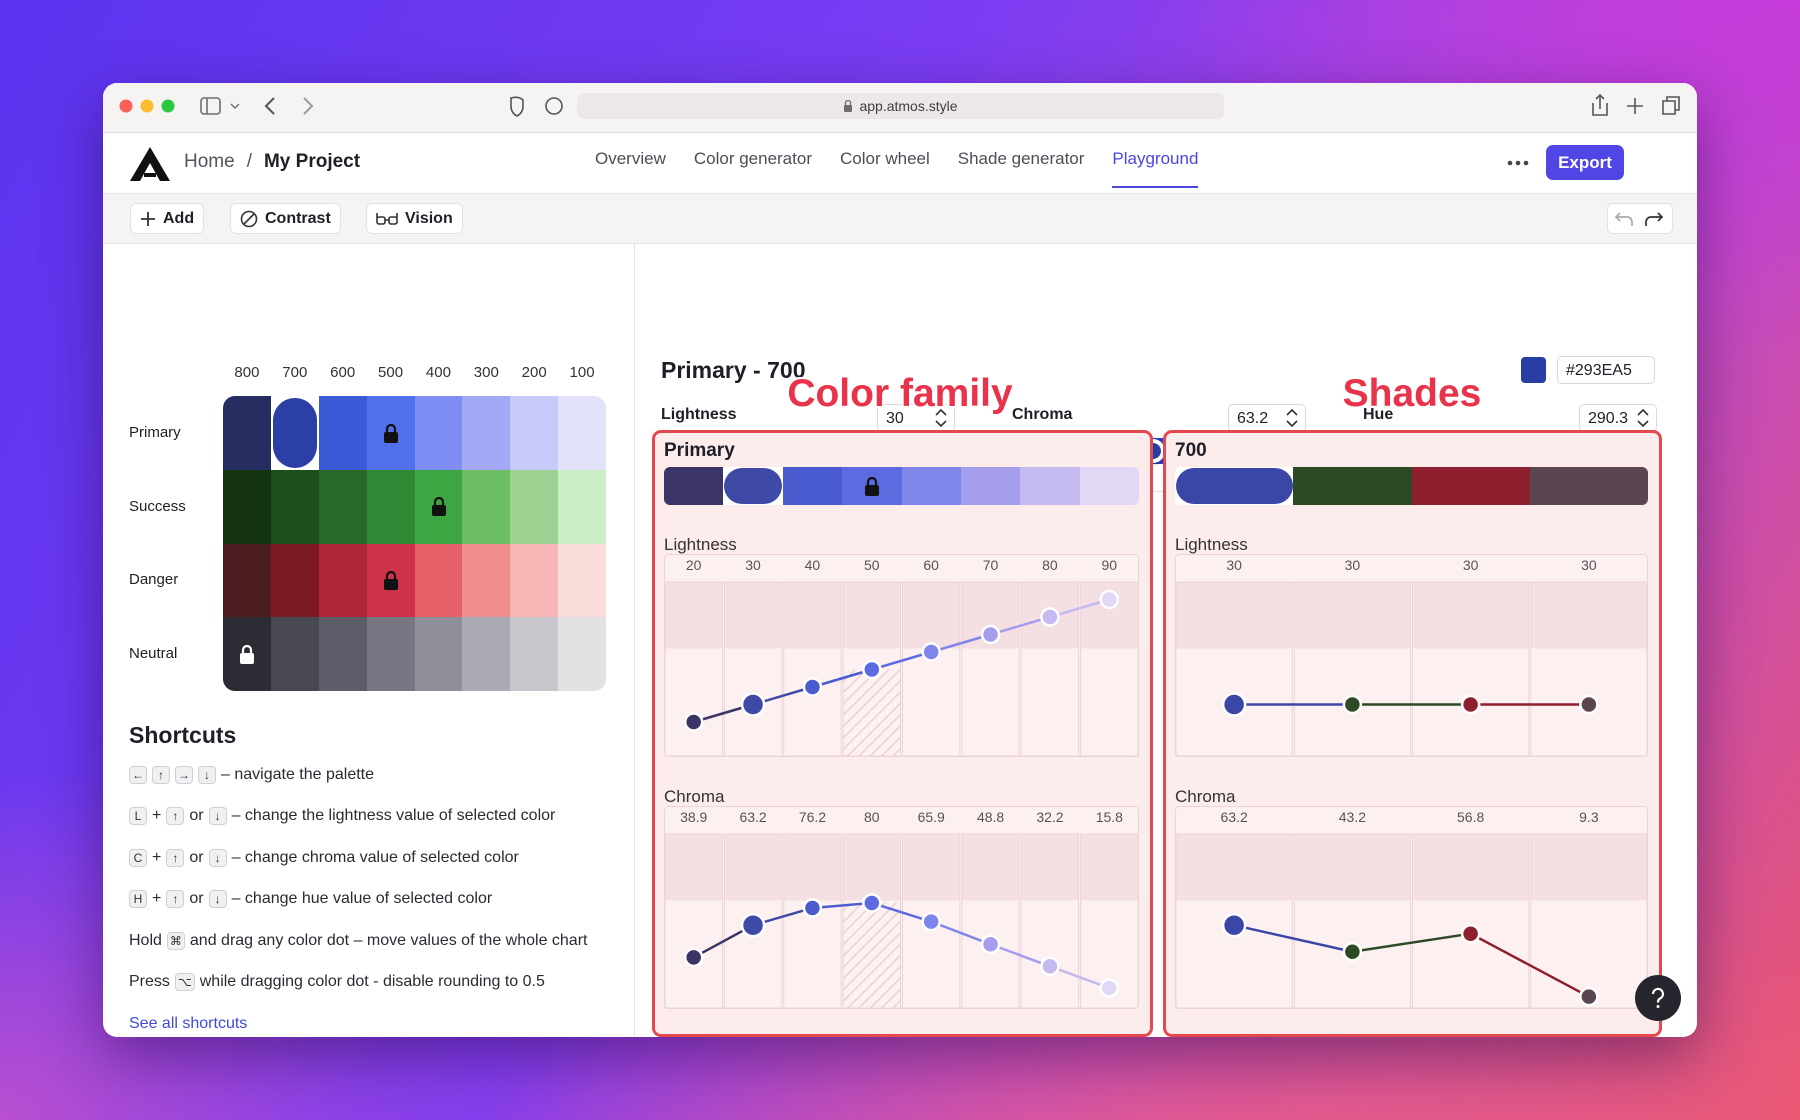 The height and width of the screenshot is (1120, 1800). What do you see at coordinates (1585, 162) in the screenshot?
I see `export-button: Export` at bounding box center [1585, 162].